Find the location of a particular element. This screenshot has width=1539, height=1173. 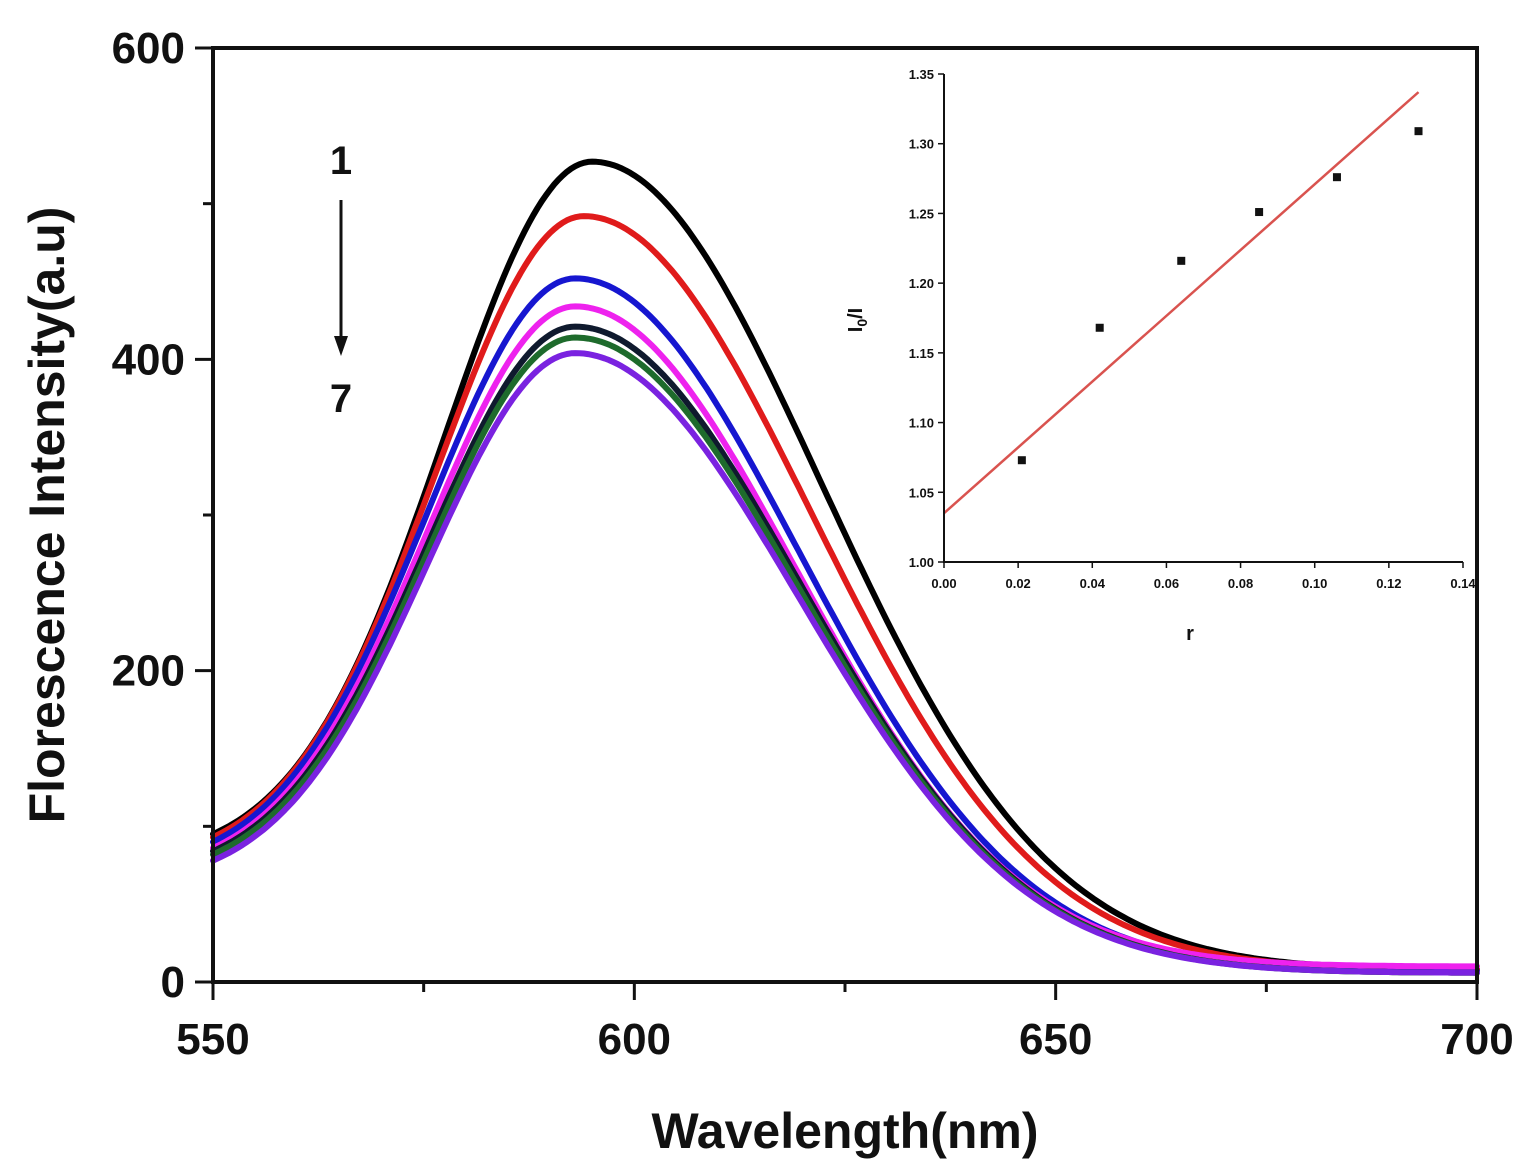

series-order-annotation: 1 7 is located at coordinates (341, 280).